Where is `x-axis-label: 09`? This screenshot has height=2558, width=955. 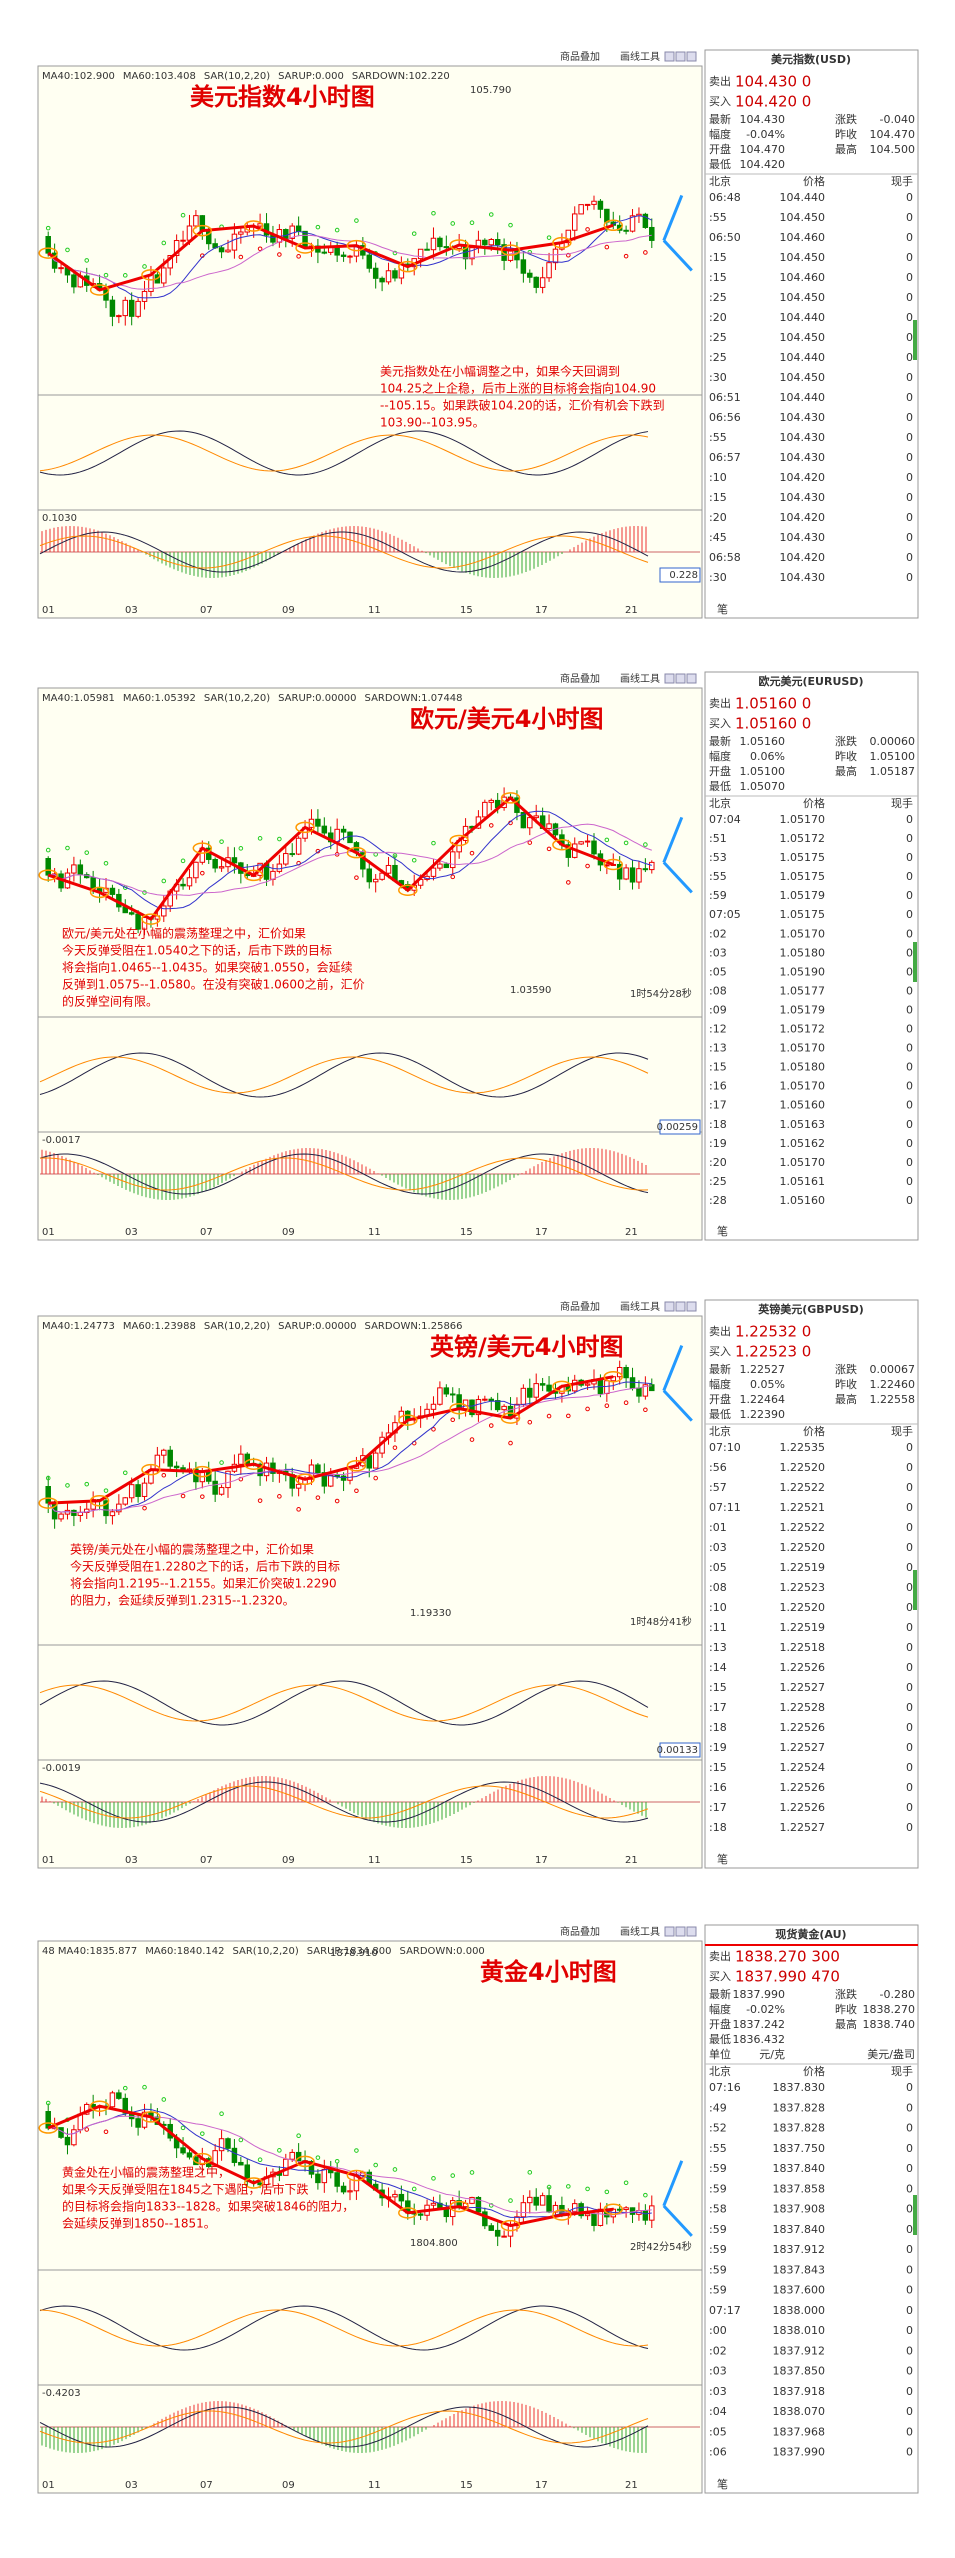
x-axis-label: 09 is located at coordinates (288, 610).